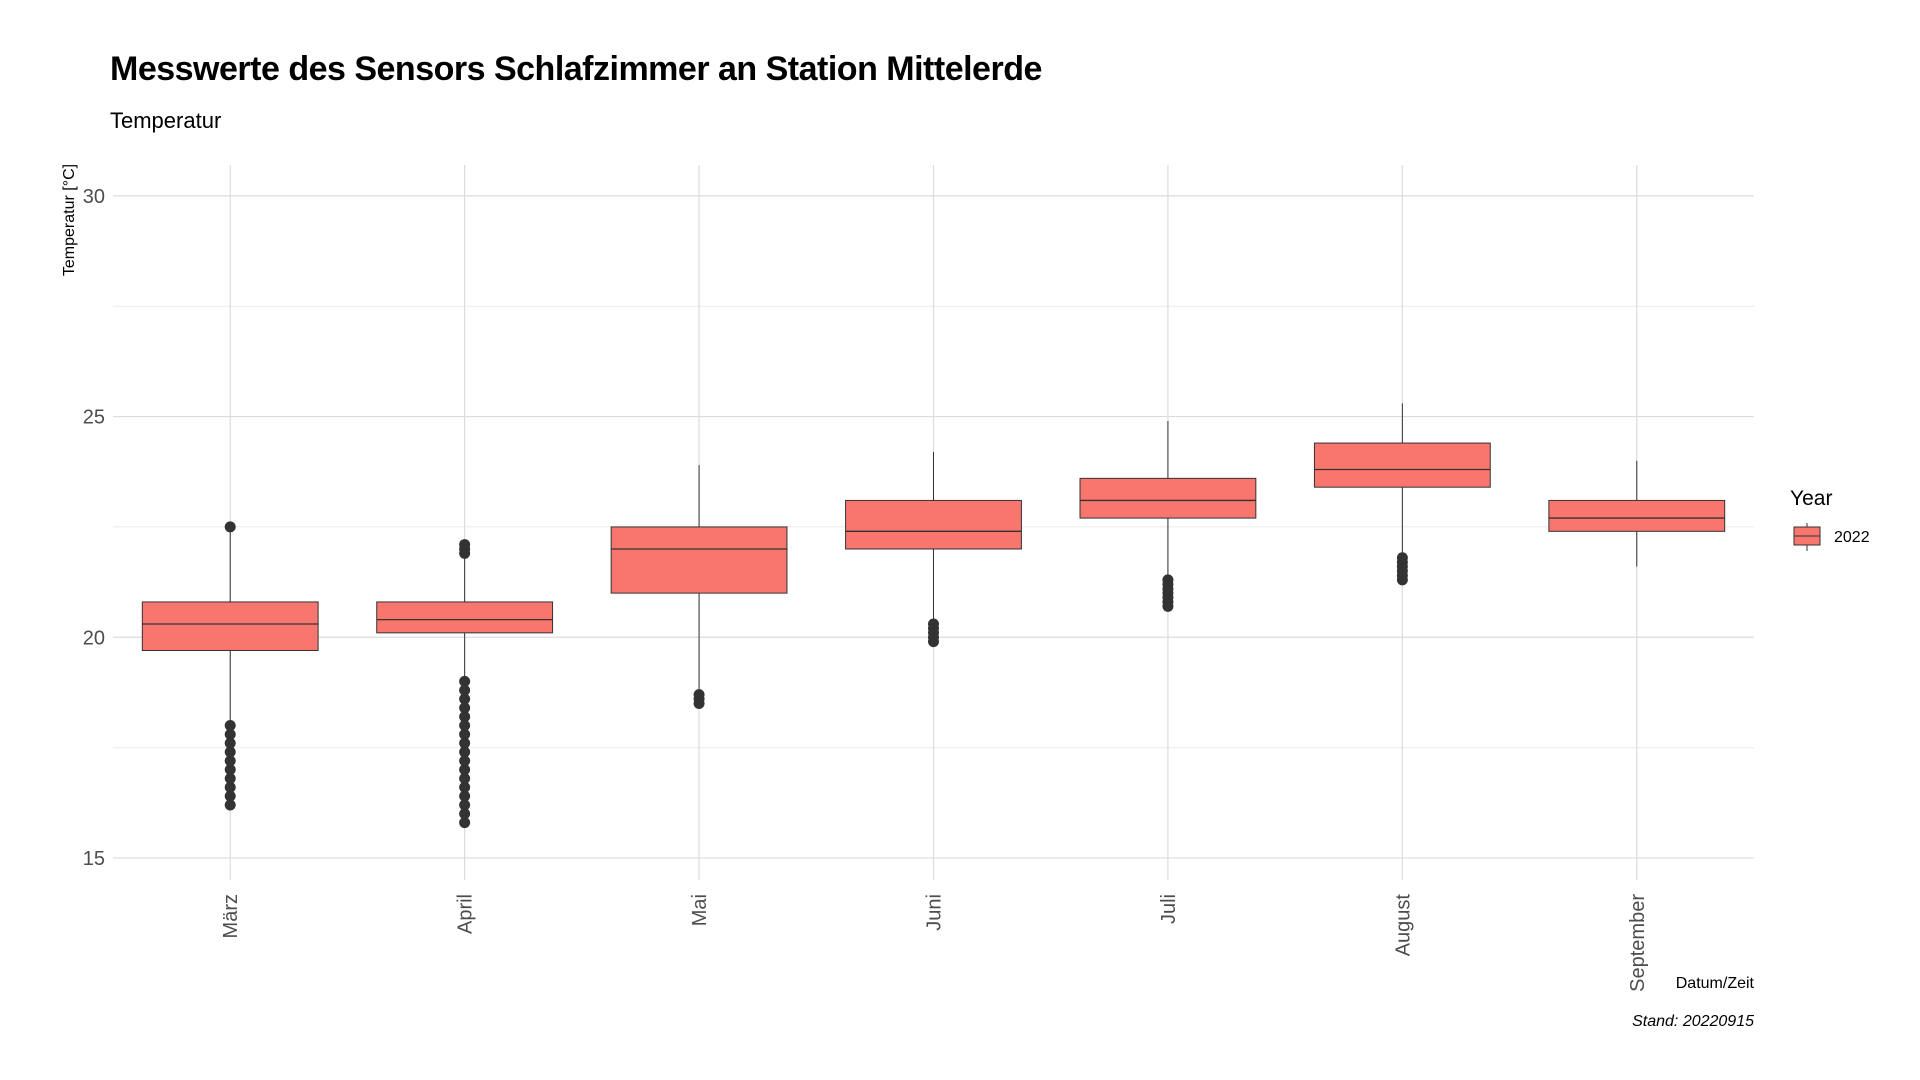  What do you see at coordinates (1831, 537) in the screenshot?
I see `legend-entries: 2022` at bounding box center [1831, 537].